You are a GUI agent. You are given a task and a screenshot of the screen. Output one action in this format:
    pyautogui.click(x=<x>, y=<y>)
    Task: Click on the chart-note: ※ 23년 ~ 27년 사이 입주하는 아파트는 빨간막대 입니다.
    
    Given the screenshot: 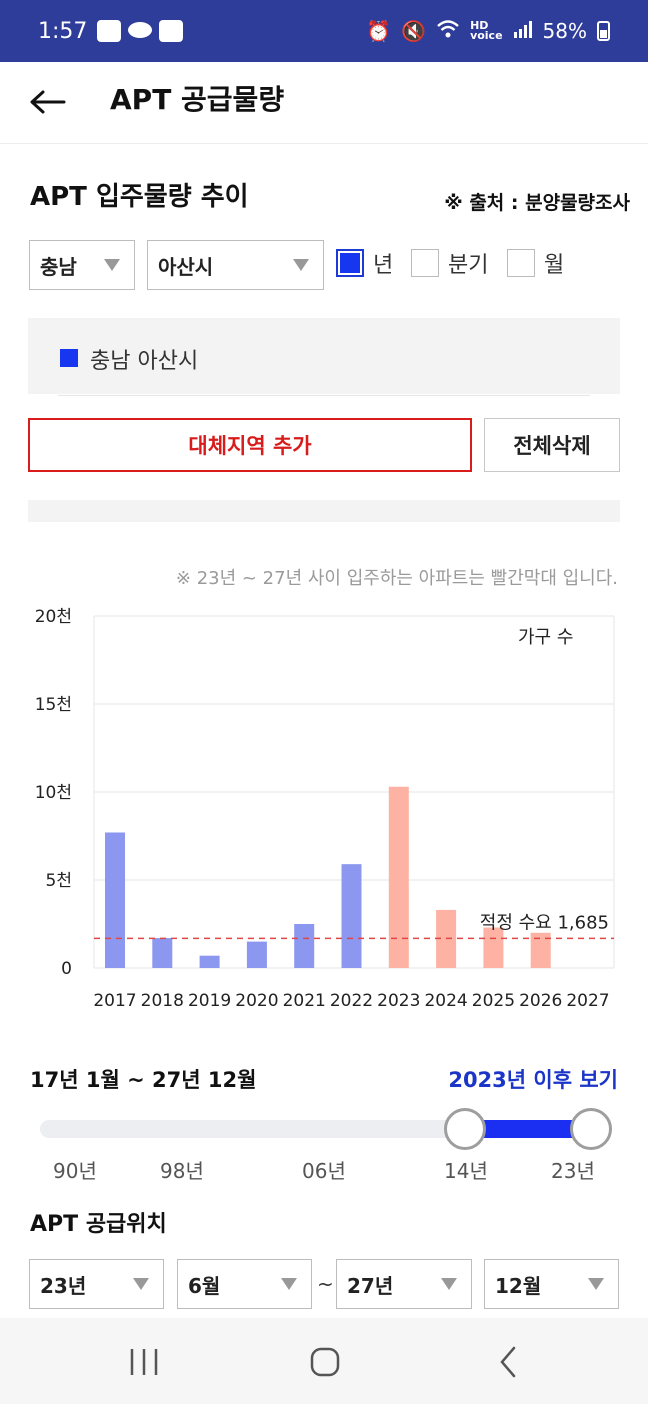 What is the action you would take?
    pyautogui.click(x=396, y=578)
    